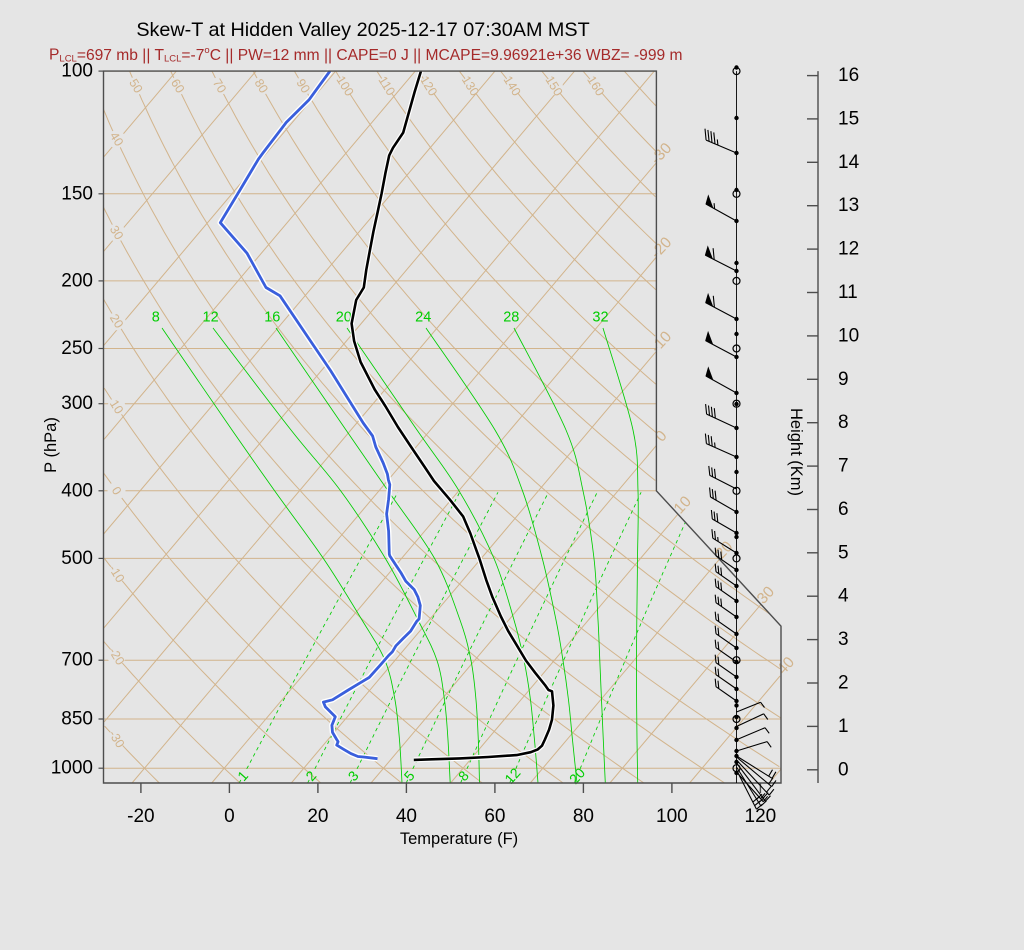 The width and height of the screenshot is (1024, 950). Describe the element at coordinates (843, 466) in the screenshot. I see `svg-text: 7` at that location.